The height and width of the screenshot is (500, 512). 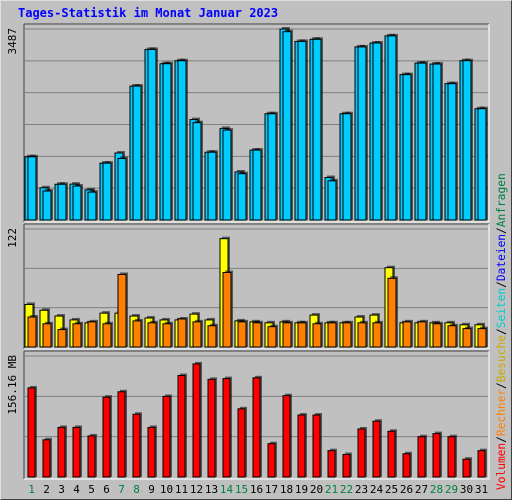 What do you see at coordinates (501, 358) in the screenshot?
I see `legend-besuche: Besuche` at bounding box center [501, 358].